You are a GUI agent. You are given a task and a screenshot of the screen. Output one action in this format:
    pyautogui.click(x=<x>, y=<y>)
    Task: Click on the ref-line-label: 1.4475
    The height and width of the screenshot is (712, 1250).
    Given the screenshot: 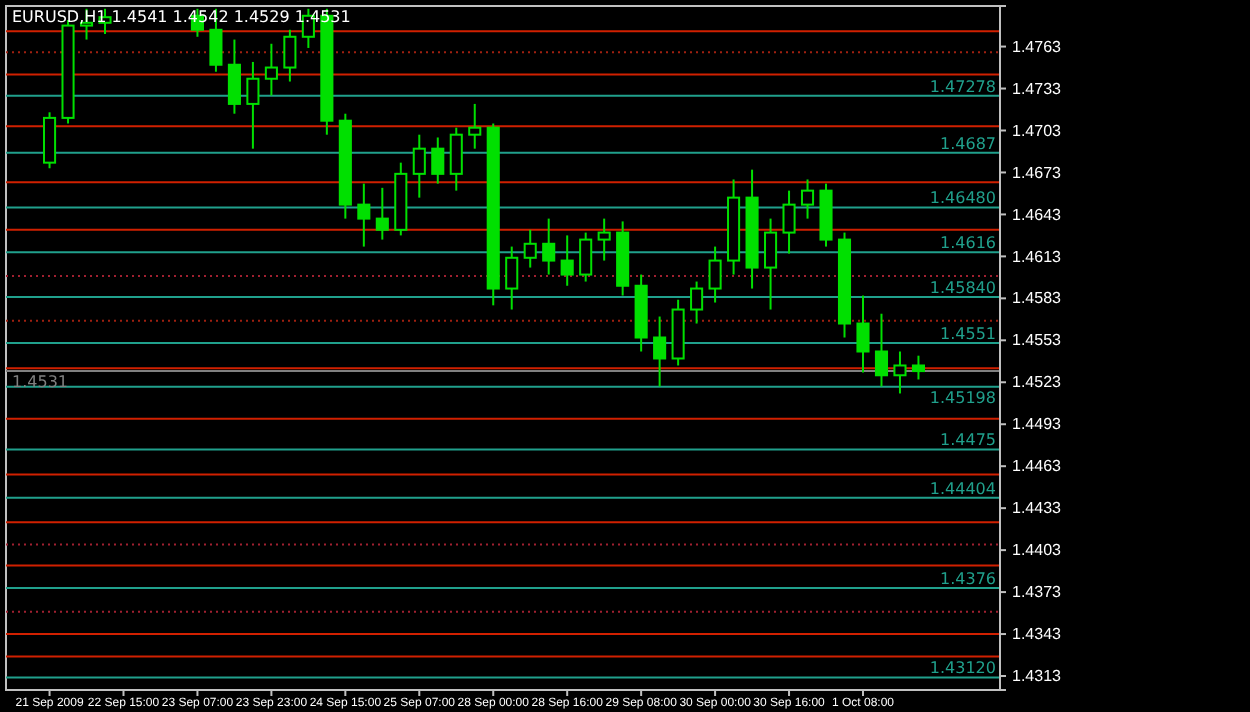 What is the action you would take?
    pyautogui.click(x=968, y=440)
    